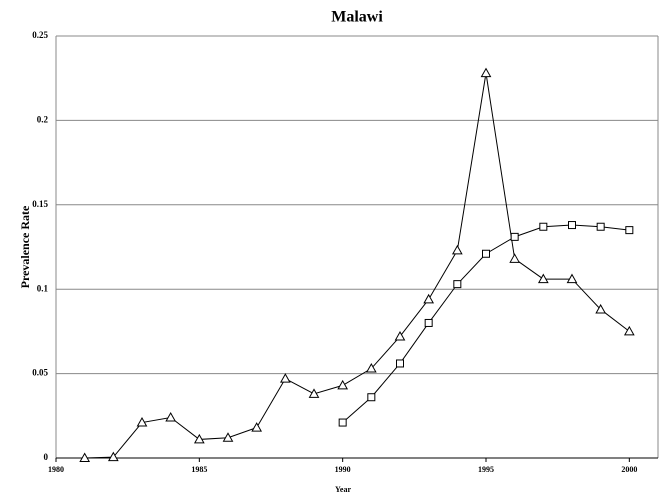  What do you see at coordinates (343, 489) in the screenshot?
I see `x-axis-label: Year` at bounding box center [343, 489].